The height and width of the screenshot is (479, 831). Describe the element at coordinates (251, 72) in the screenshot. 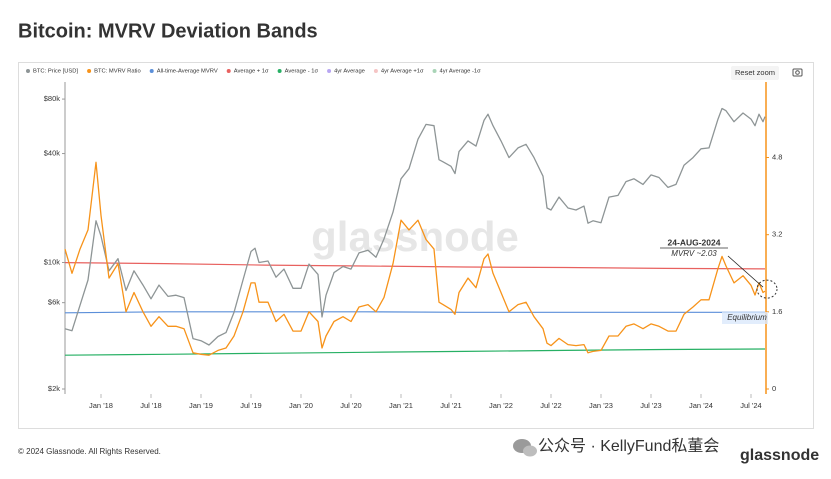

I see `legend-label: Average + 1σ` at that location.